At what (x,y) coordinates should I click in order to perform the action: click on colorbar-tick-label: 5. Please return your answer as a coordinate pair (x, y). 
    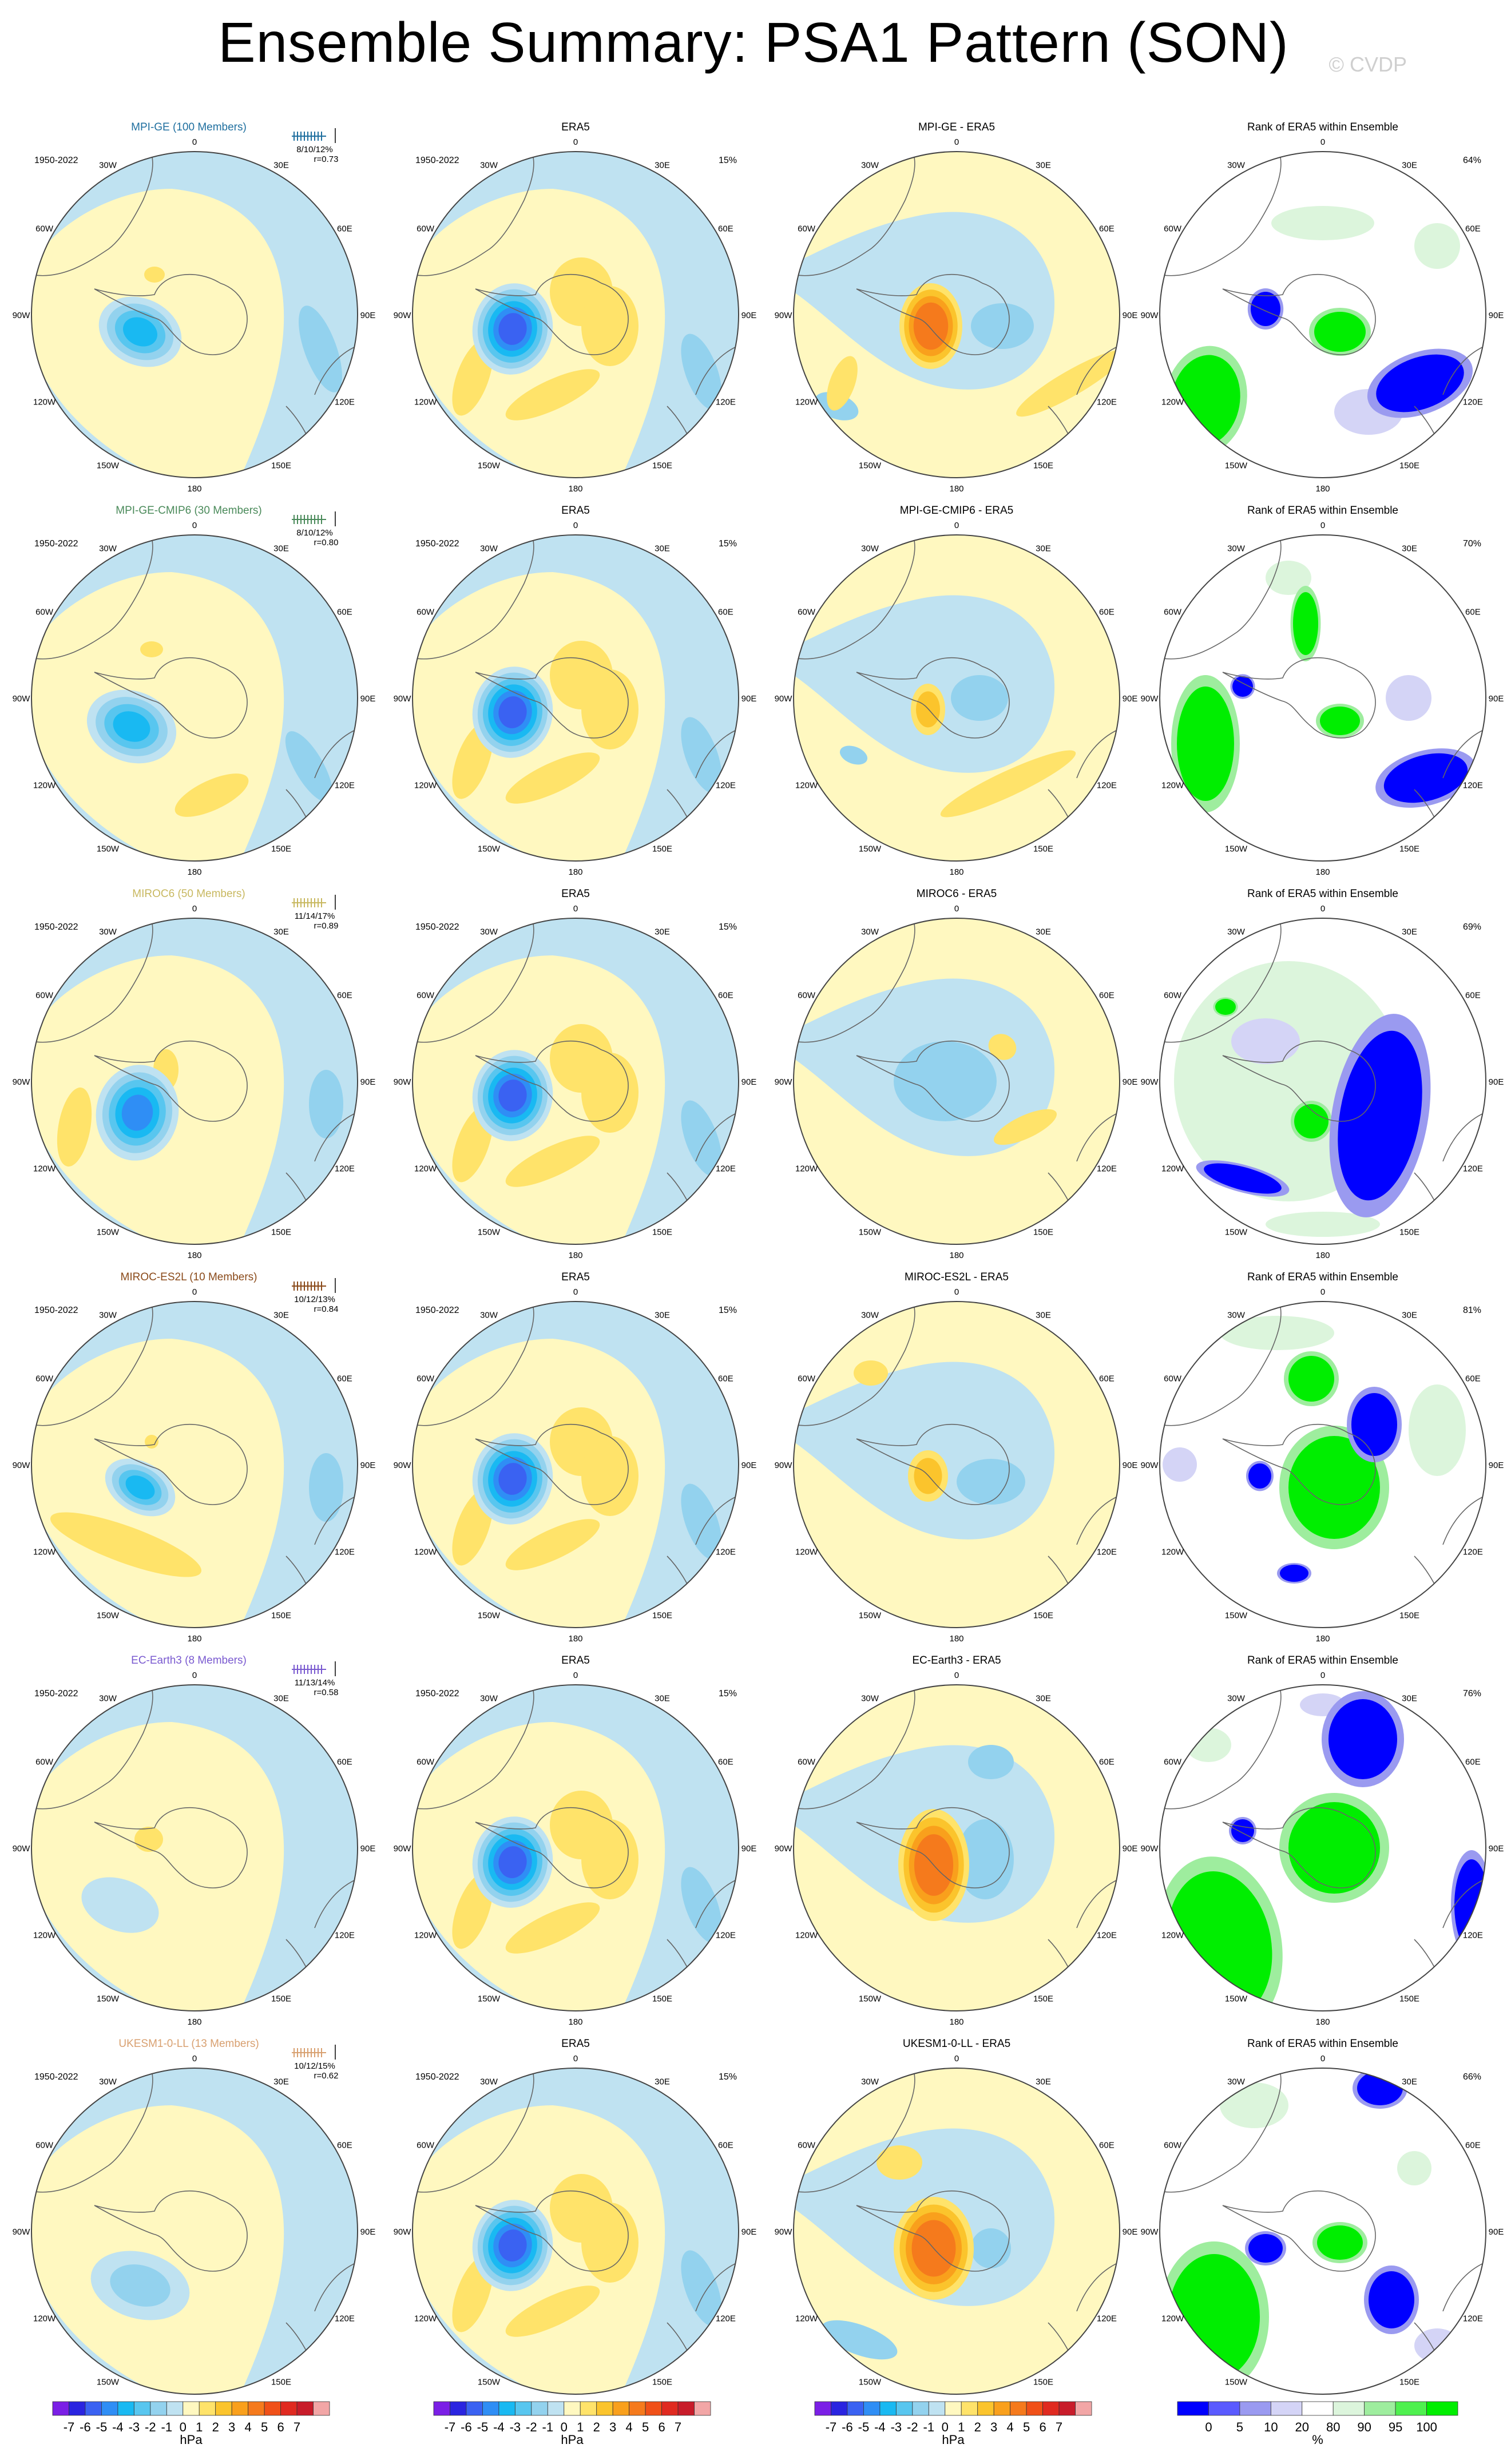
    Looking at the image, I should click on (1026, 2427).